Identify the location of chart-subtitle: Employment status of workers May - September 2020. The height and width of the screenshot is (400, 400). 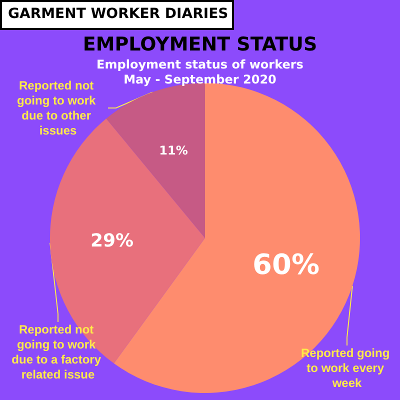
(200, 72).